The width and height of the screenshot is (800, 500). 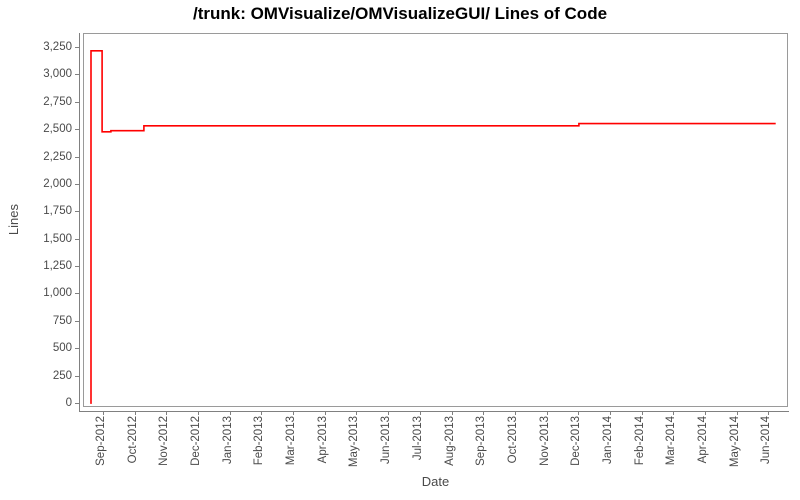 What do you see at coordinates (322, 440) in the screenshot?
I see `x-tick-label: Apr-2013` at bounding box center [322, 440].